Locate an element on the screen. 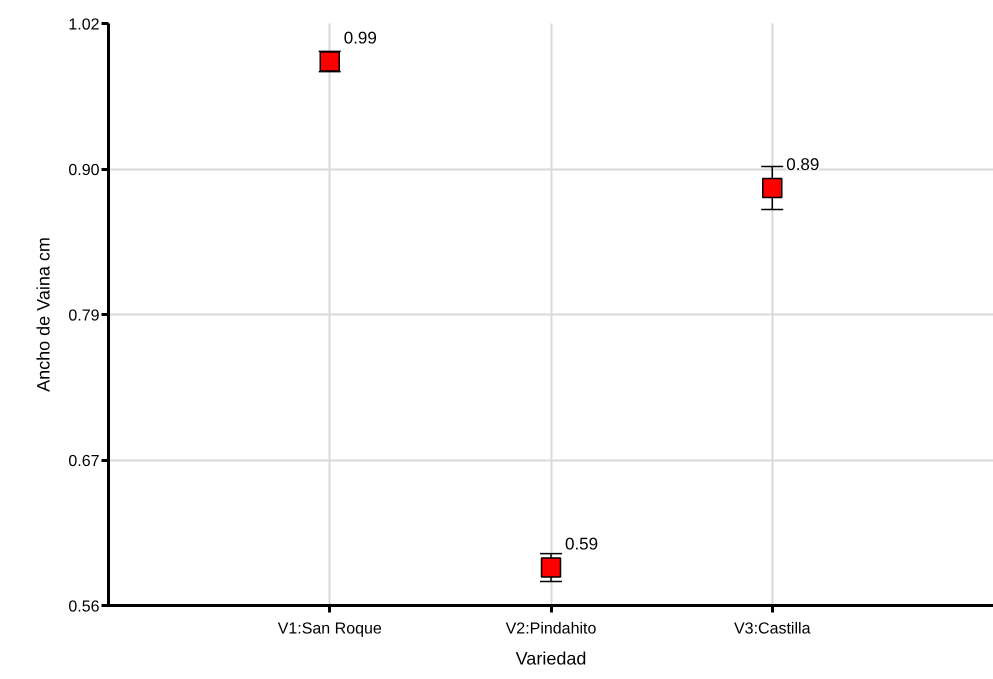 Image resolution: width=993 pixels, height=679 pixels. y-tick-label: 1.02 is located at coordinates (84, 25).